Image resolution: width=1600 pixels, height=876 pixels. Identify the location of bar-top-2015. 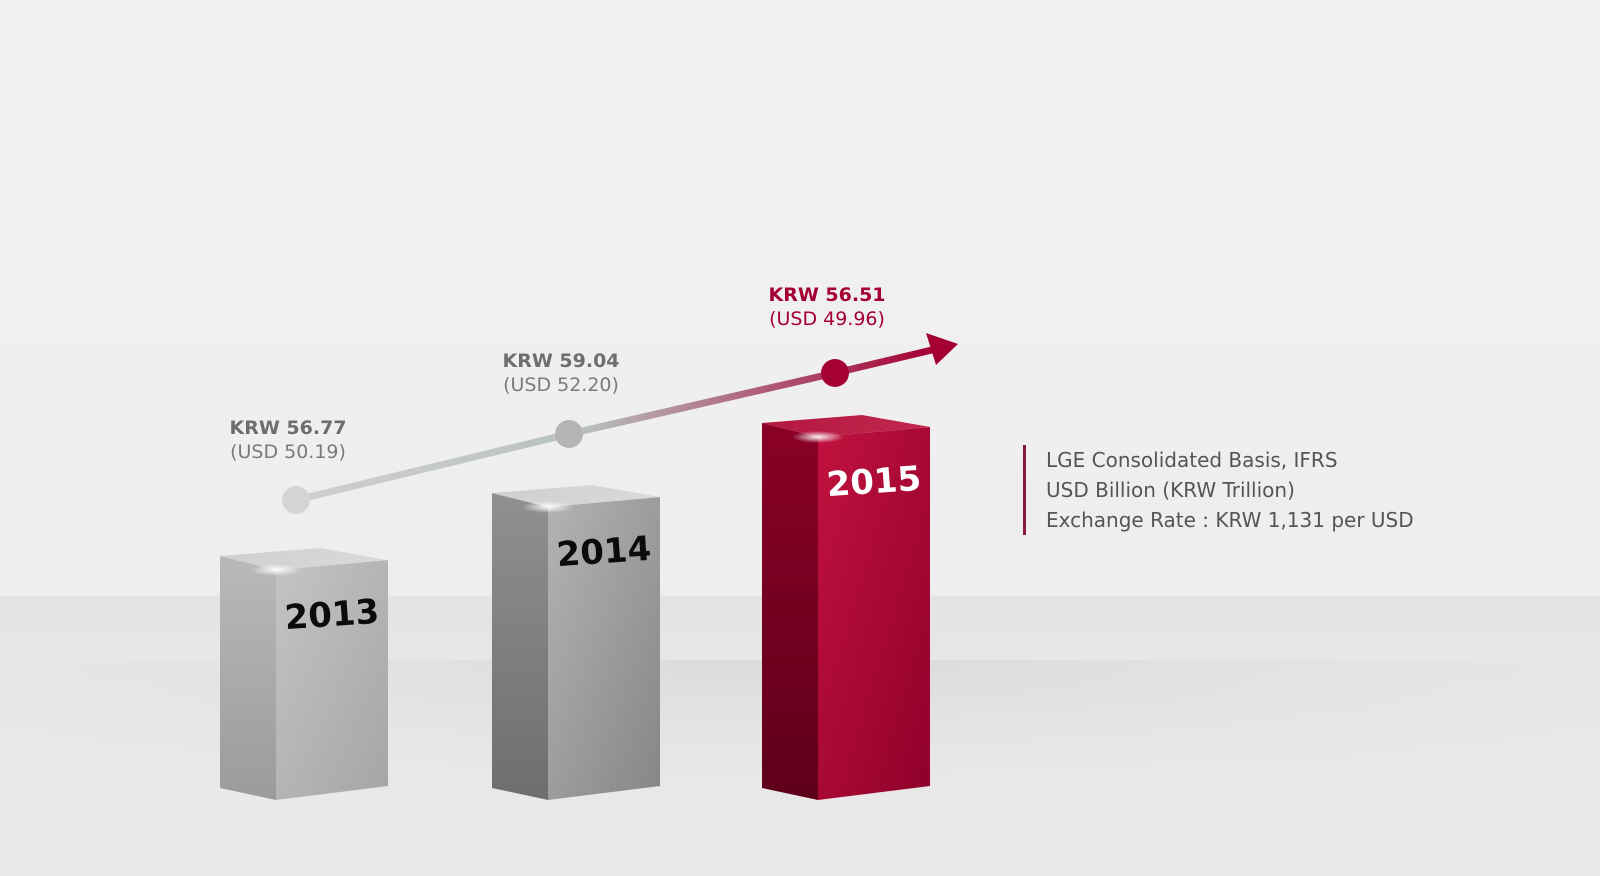
(846, 426).